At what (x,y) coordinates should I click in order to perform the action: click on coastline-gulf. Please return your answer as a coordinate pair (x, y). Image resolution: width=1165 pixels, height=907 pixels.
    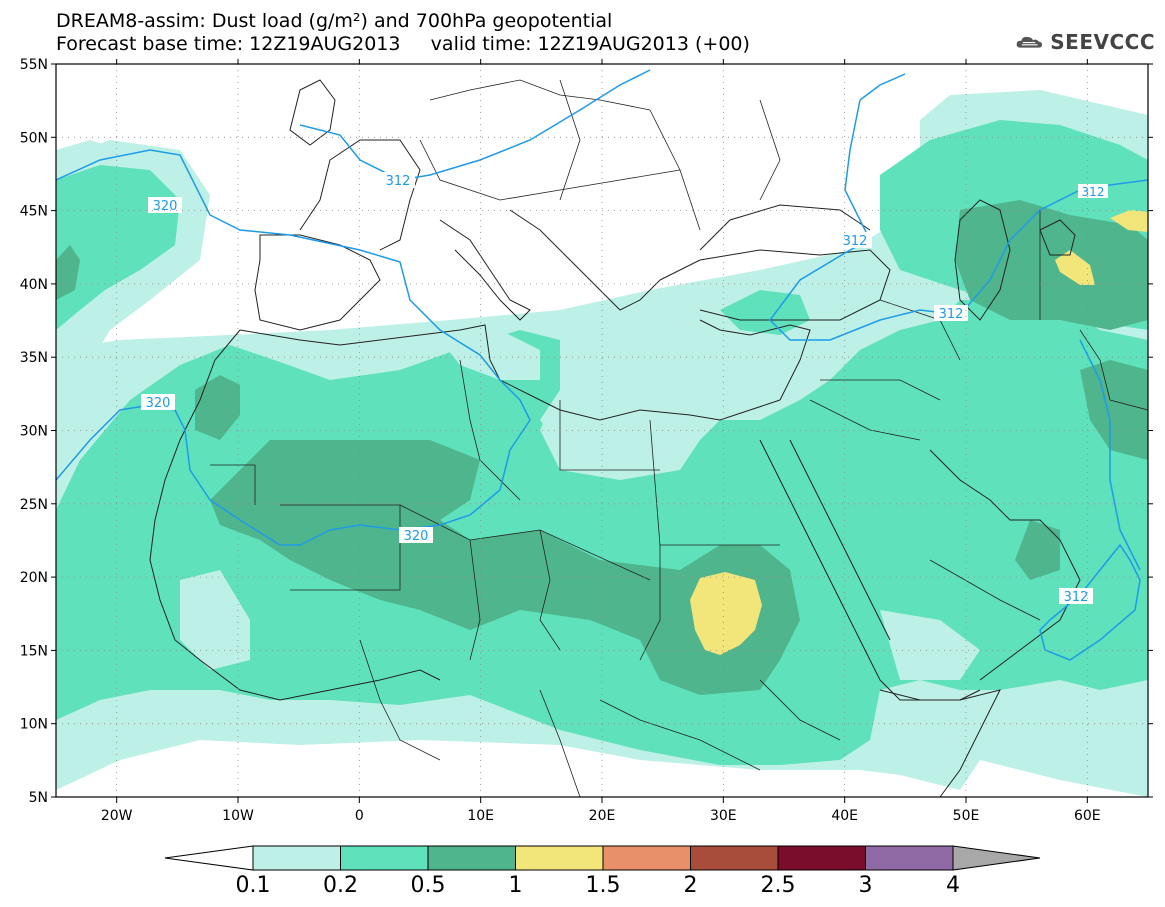
    Looking at the image, I should click on (1005, 565).